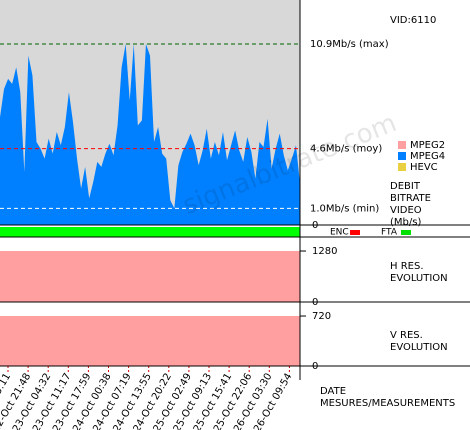  I want to click on legend-label: MPEG4, so click(427, 156).